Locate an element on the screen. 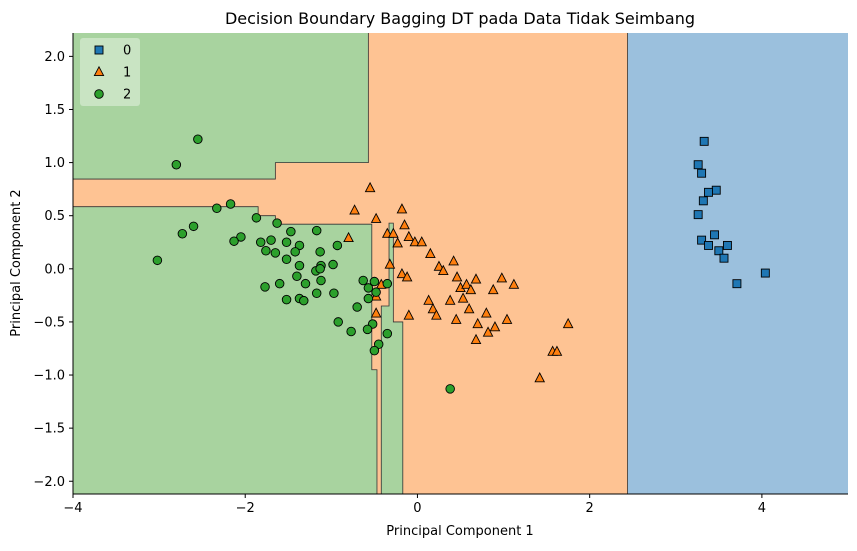 The width and height of the screenshot is (857, 551). y-tick-label: 1.5 is located at coordinates (54, 110).